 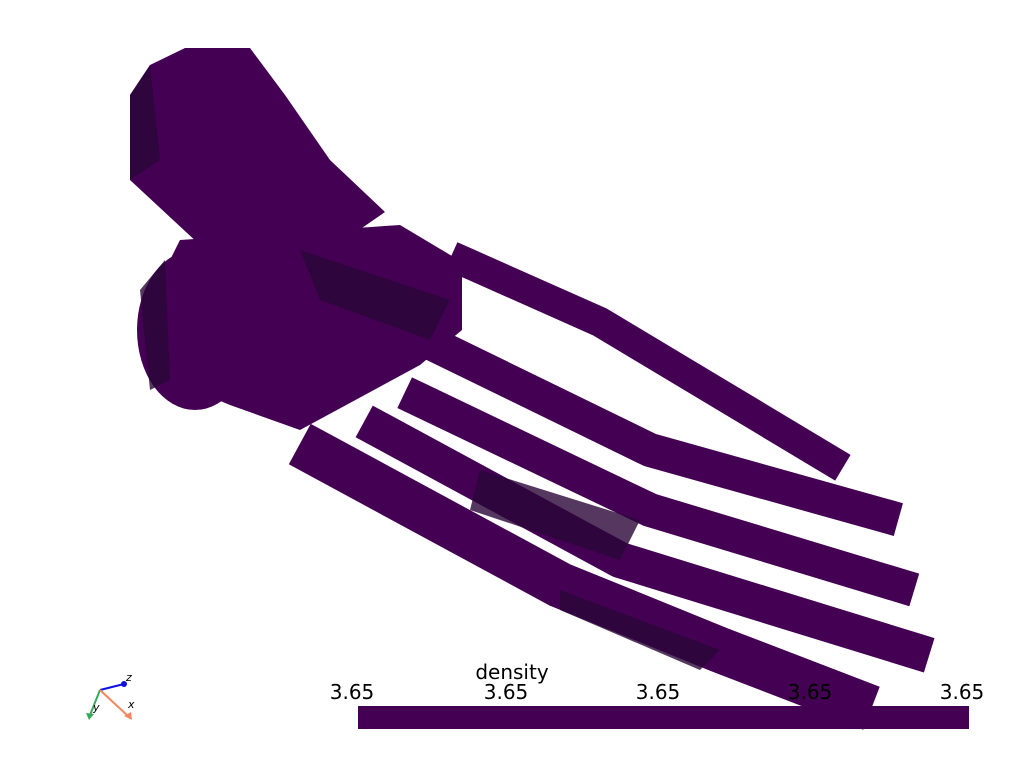 I want to click on ankle-region, so click(x=257, y=149).